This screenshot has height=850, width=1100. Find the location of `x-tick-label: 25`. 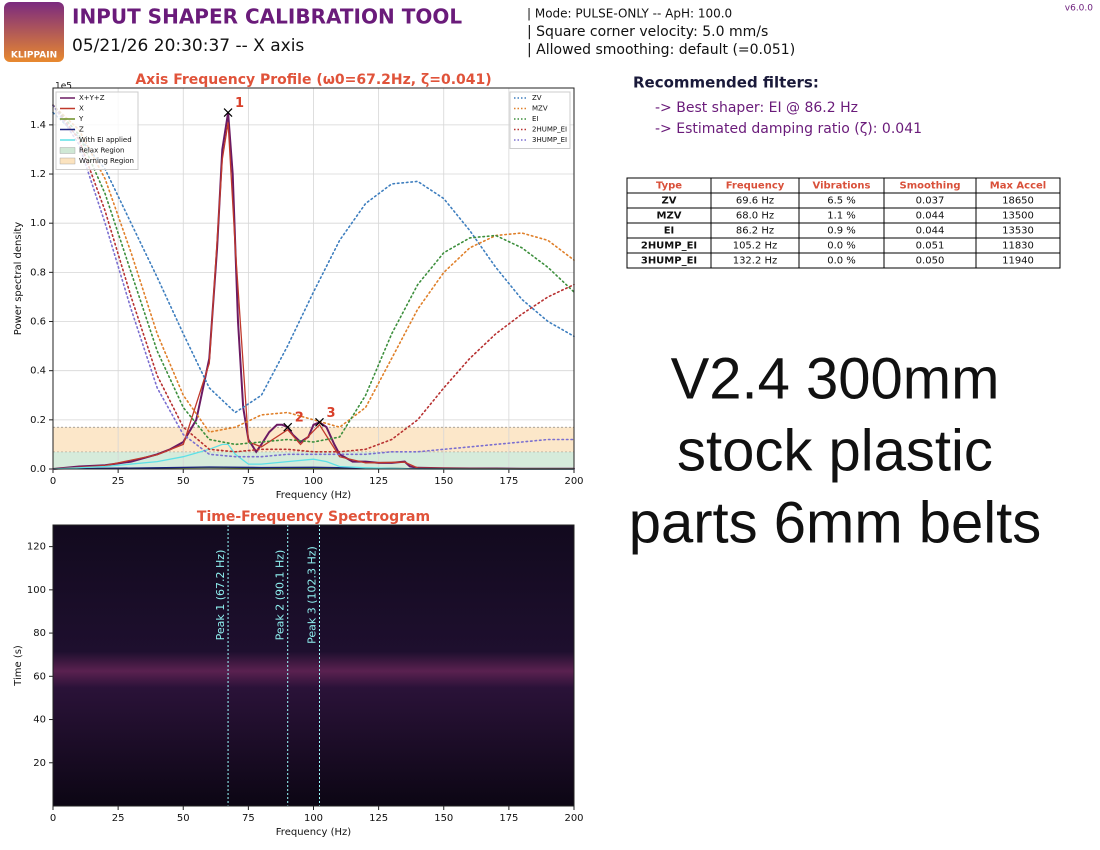

x-tick-label: 25 is located at coordinates (118, 481).